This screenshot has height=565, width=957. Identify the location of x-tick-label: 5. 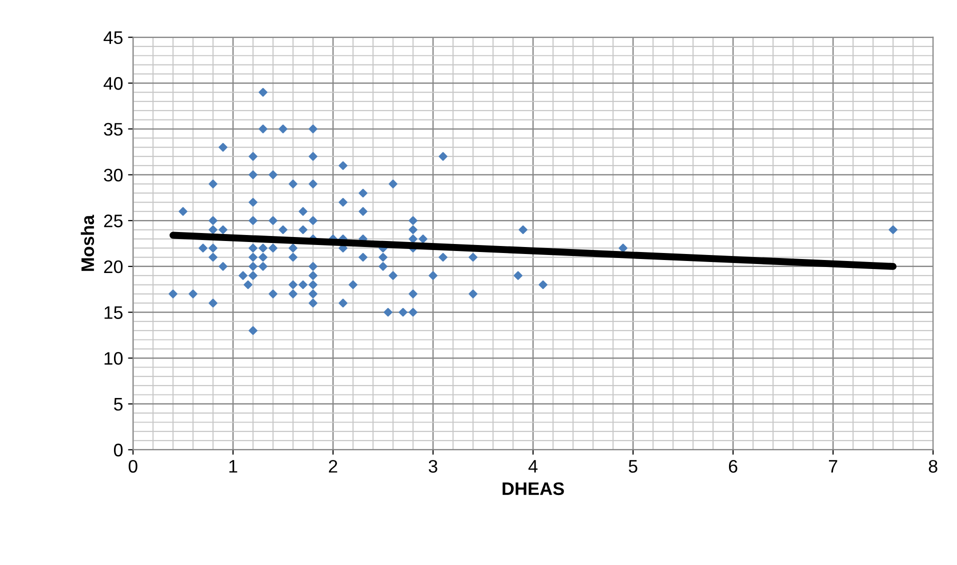
(633, 466).